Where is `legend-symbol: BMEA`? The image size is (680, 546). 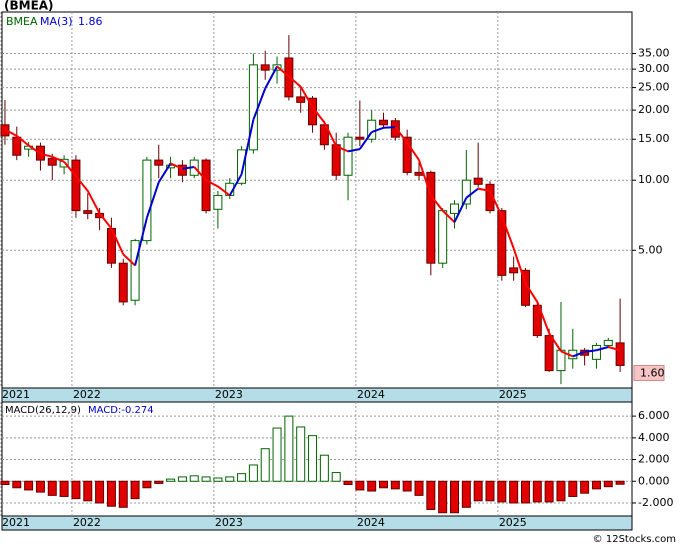 legend-symbol: BMEA is located at coordinates (22, 21).